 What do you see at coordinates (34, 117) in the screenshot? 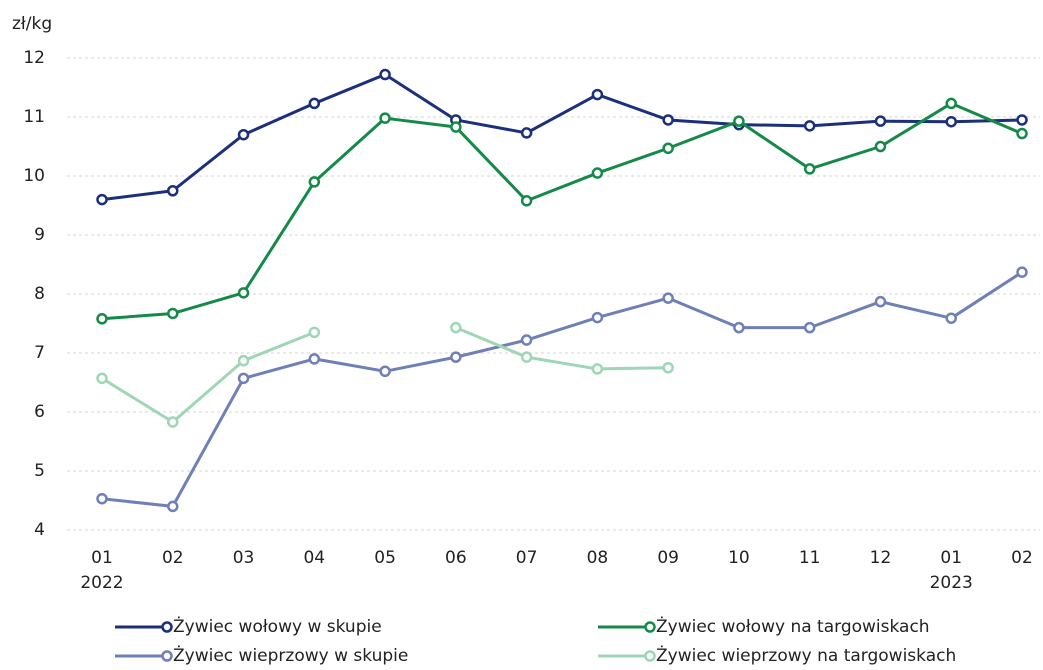
I see `y-tick-label: 11` at bounding box center [34, 117].